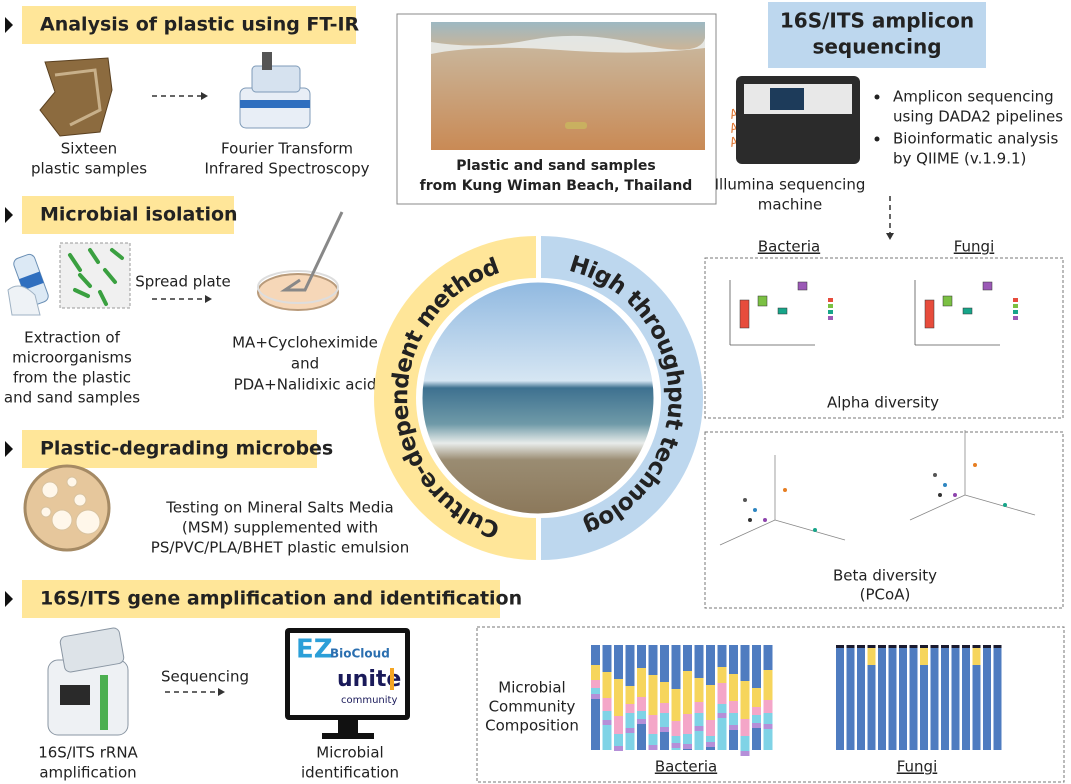 This screenshot has height=784, width=1071. I want to click on label: PS/PVC/PLA/BHET plastic emulsion, so click(280, 548).